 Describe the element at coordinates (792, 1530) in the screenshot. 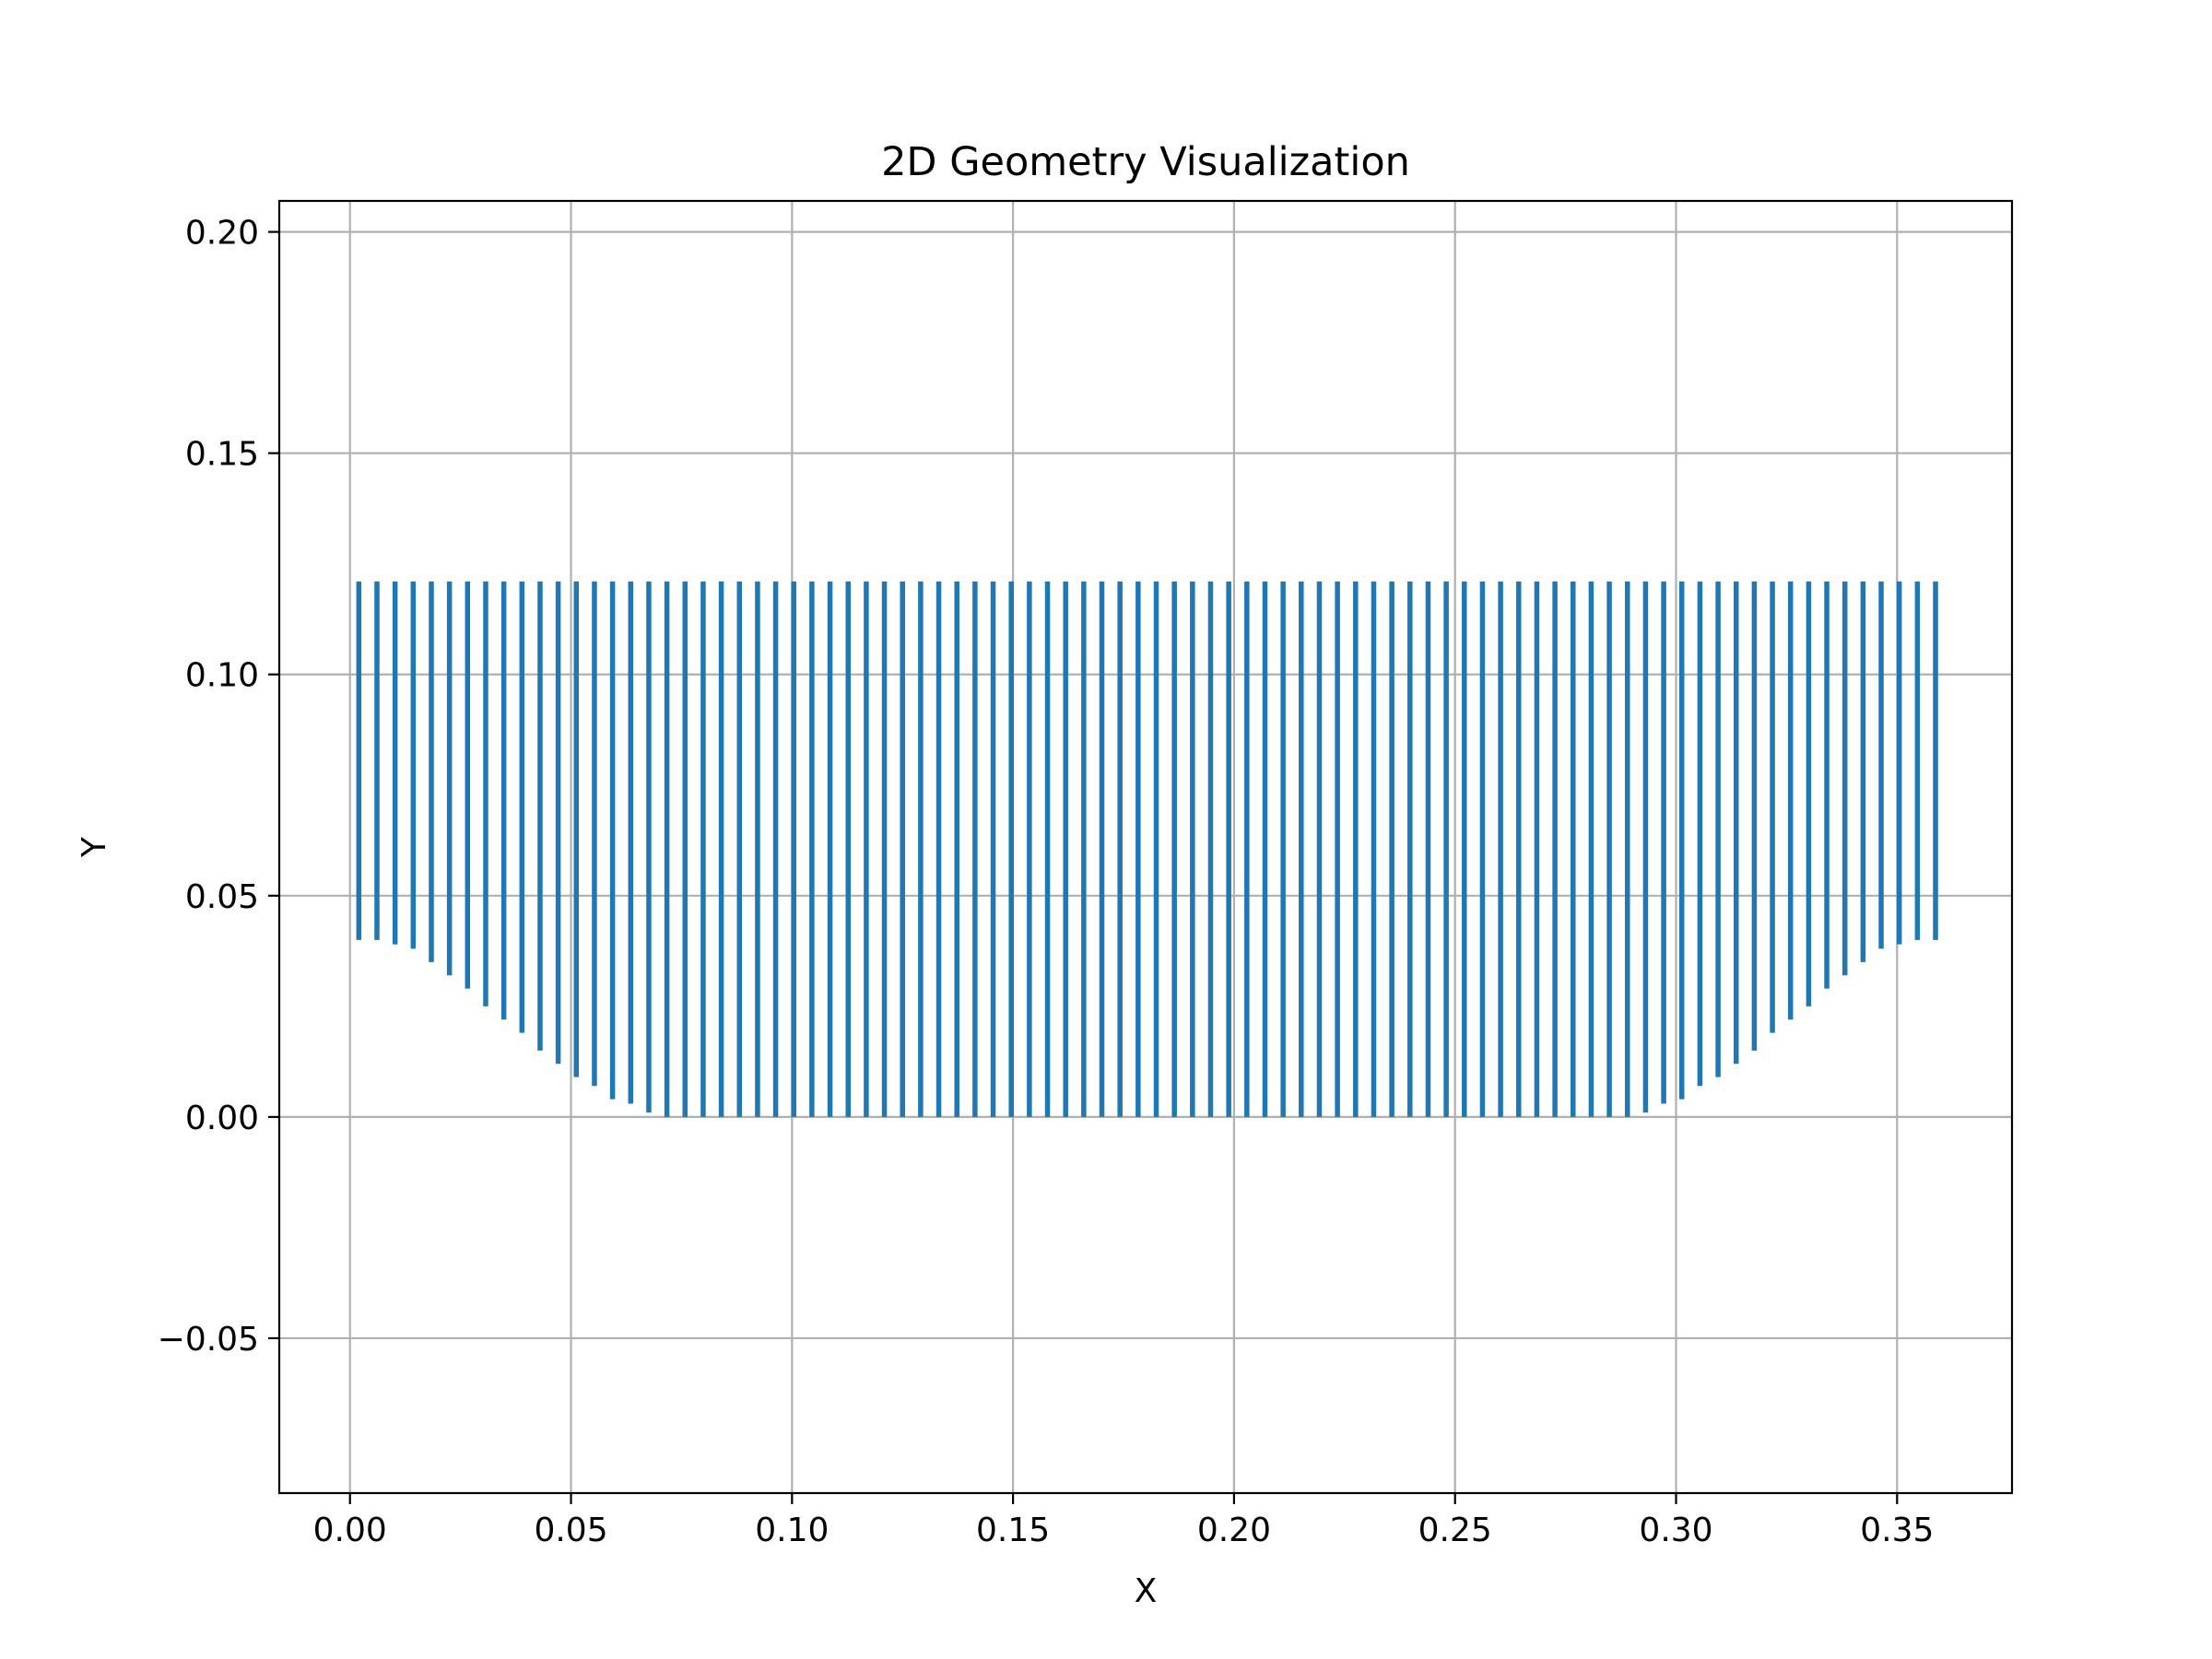

I see `x-tick-label: 0.10` at that location.